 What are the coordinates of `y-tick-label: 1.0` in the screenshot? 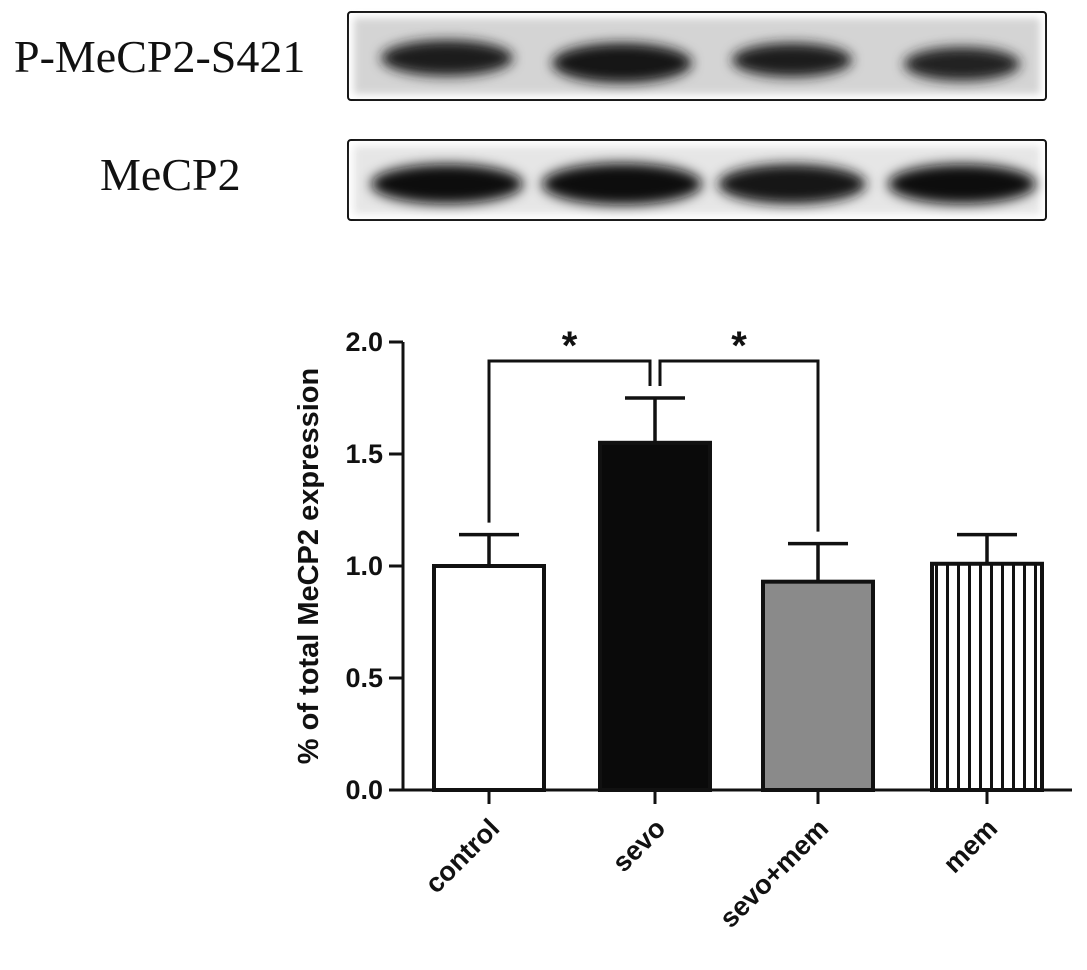 It's located at (364, 566).